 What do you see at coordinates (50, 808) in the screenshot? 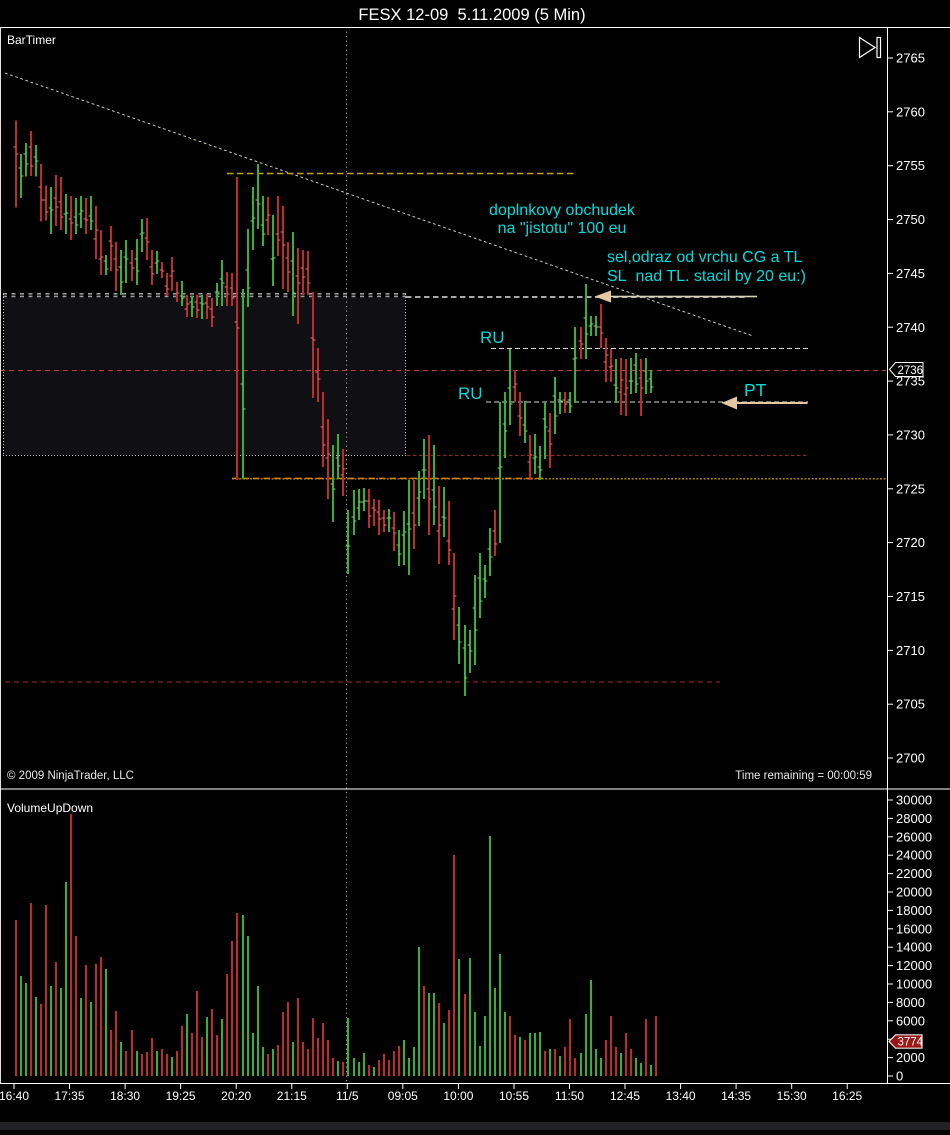
I see `svg-text: VolumeUpDown` at bounding box center [50, 808].